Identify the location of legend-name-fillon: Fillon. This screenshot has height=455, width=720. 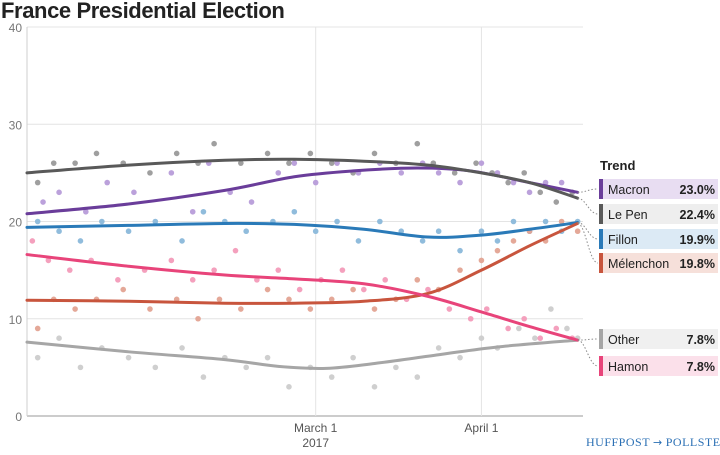
(623, 240).